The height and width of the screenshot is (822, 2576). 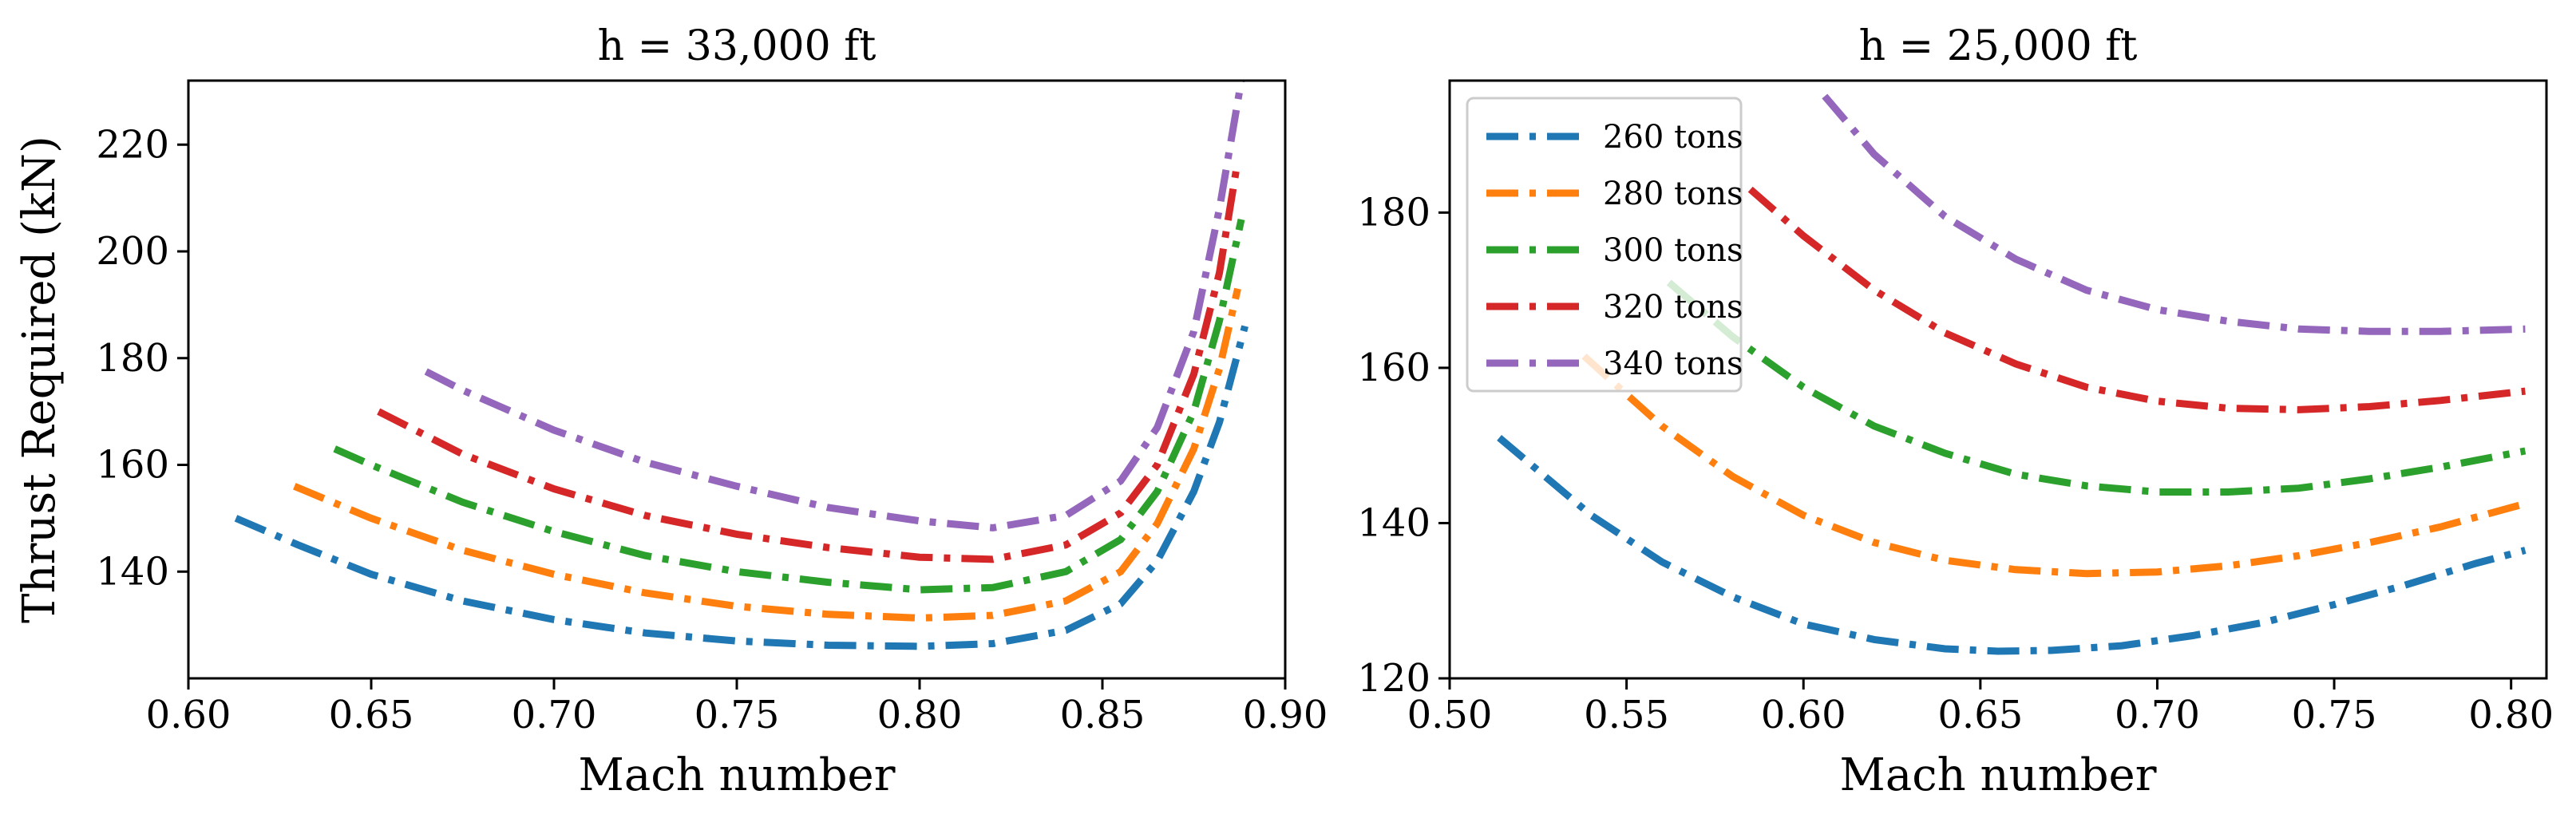 I want to click on series-line-300-tons, so click(x=2097, y=387).